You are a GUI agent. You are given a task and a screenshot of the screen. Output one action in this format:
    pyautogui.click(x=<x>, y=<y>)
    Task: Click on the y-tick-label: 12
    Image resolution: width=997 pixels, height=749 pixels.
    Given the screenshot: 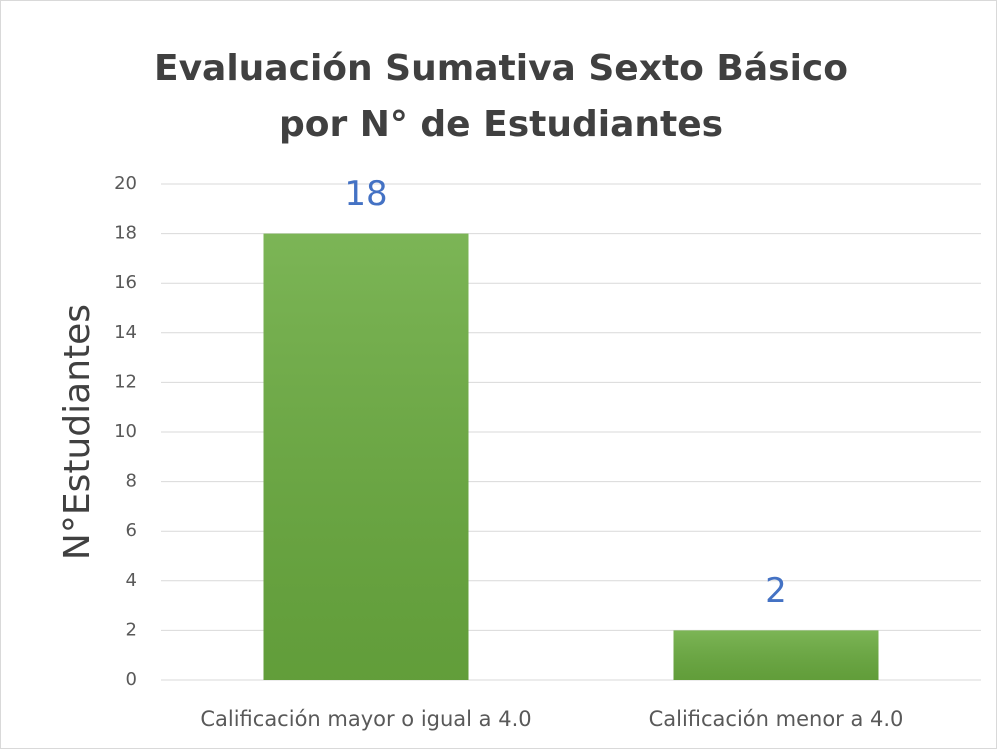 What is the action you would take?
    pyautogui.click(x=125, y=381)
    